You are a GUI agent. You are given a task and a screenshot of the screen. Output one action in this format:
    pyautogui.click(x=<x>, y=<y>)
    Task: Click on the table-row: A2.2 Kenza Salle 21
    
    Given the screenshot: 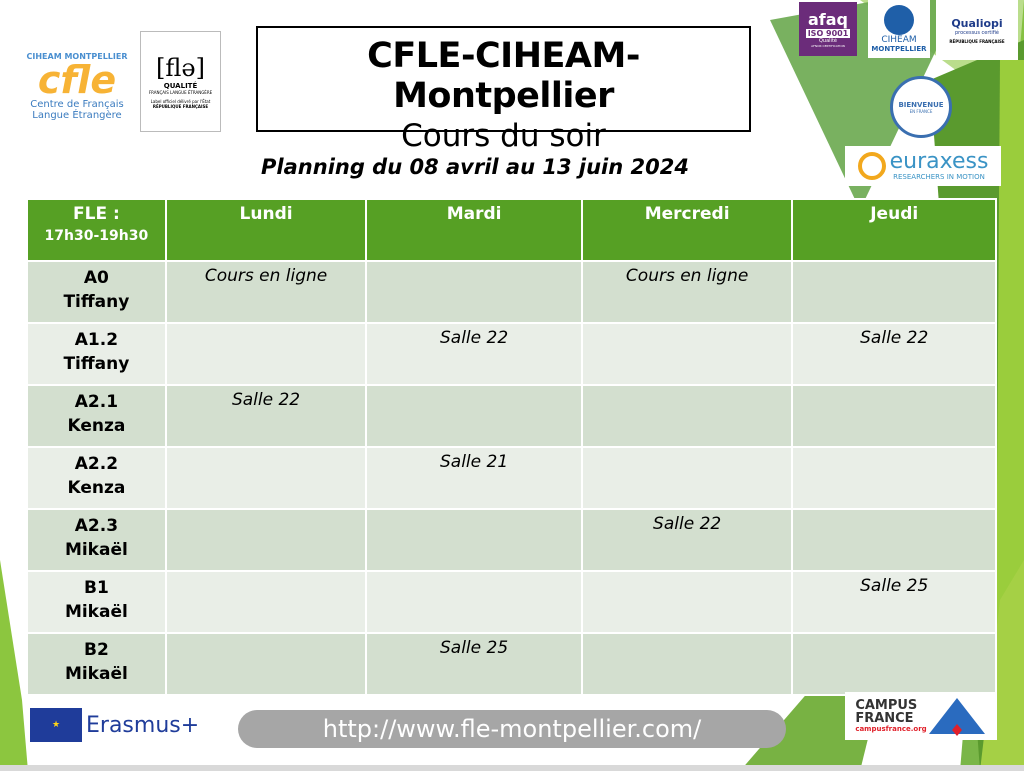 What is the action you would take?
    pyautogui.click(x=511, y=478)
    